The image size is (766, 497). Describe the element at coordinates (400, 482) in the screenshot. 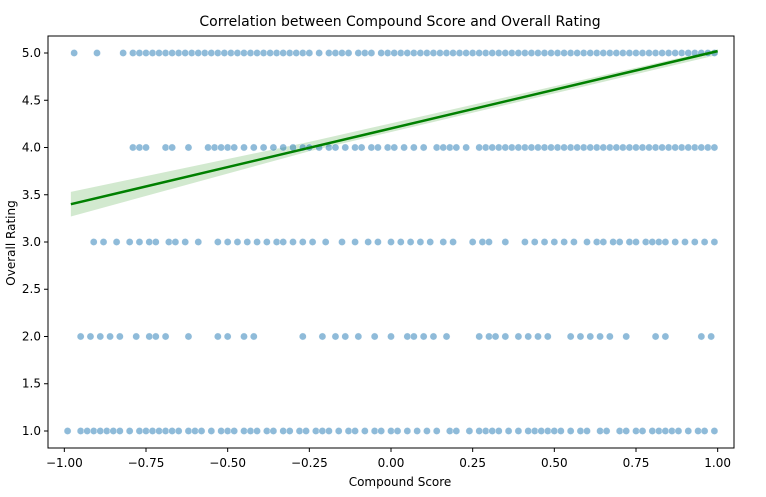

I see `x-axis-label: Compound Score` at that location.